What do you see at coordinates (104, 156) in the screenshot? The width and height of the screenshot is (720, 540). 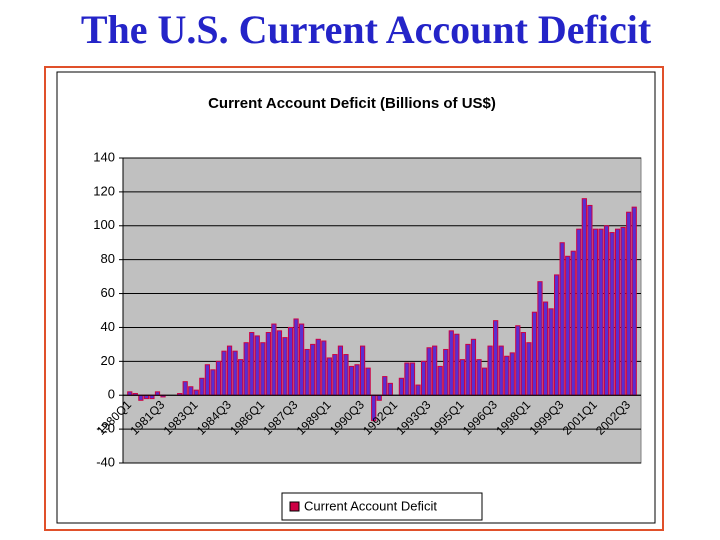 I see `y-tick-label: 140` at bounding box center [104, 156].